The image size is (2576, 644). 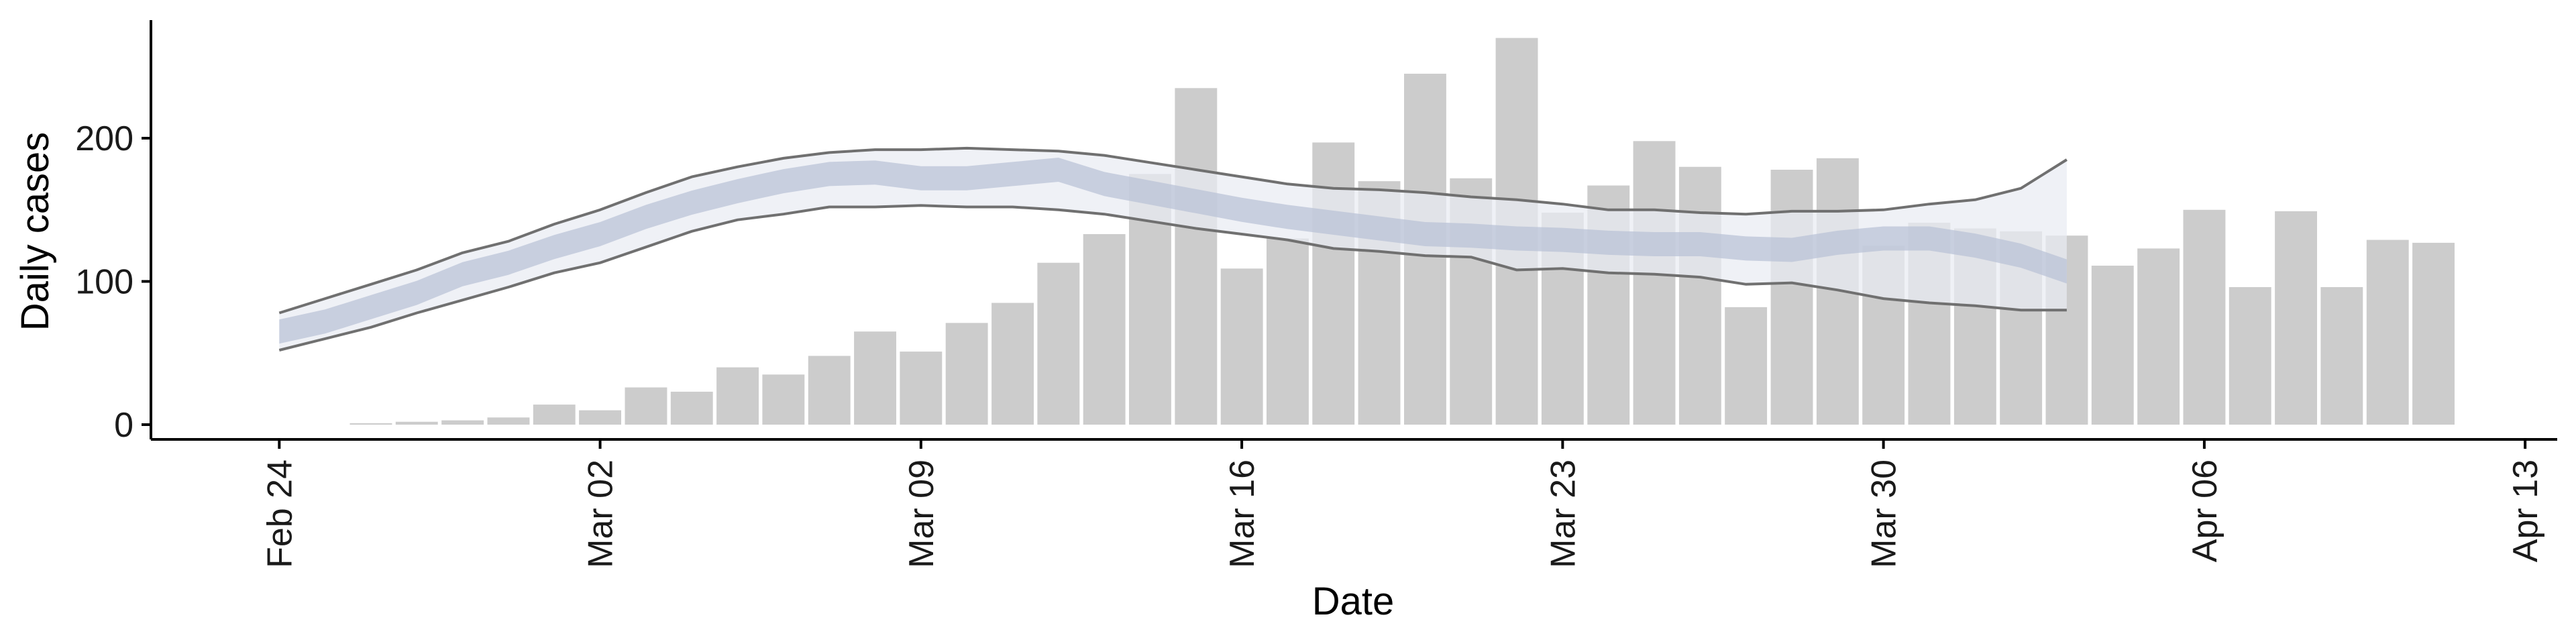 What do you see at coordinates (1563, 514) in the screenshot?
I see `x-tick-label: Mar 23` at bounding box center [1563, 514].